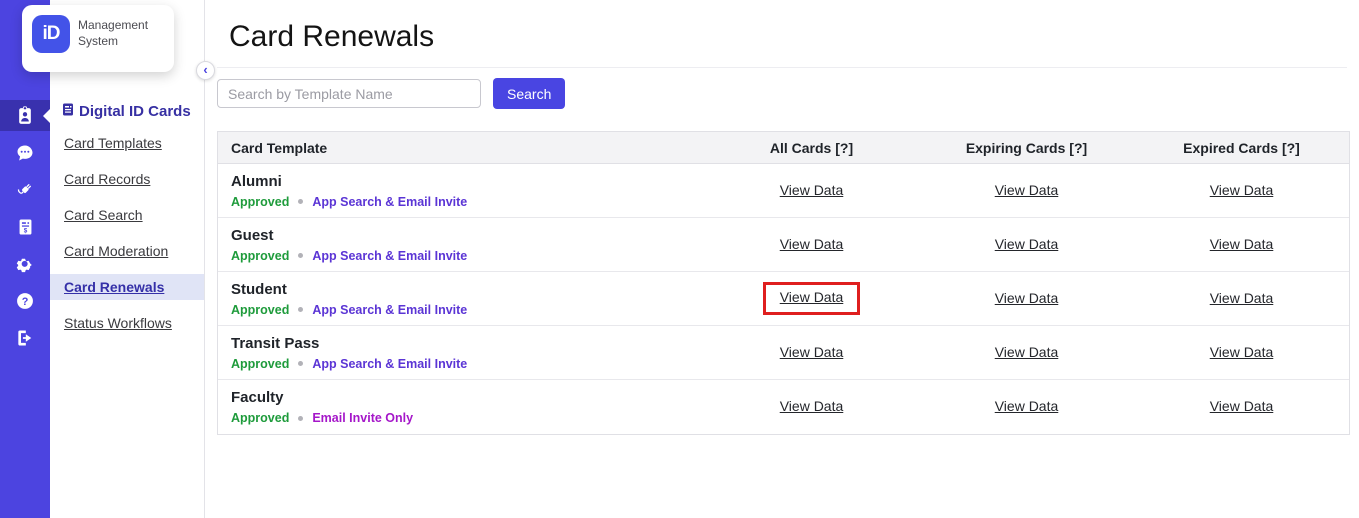 This screenshot has width=1359, height=518. Describe the element at coordinates (257, 397) in the screenshot. I see `template-name: Faculty` at that location.